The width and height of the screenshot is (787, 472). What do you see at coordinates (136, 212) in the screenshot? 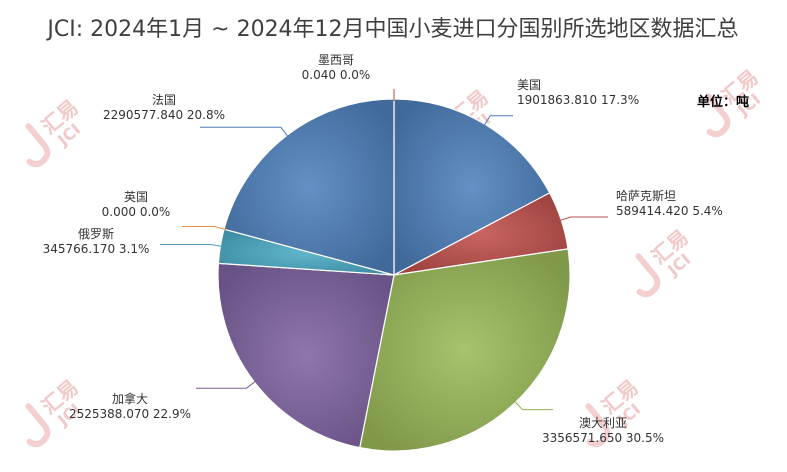
I see `slice-label-value: 0.000 0.0%` at bounding box center [136, 212].